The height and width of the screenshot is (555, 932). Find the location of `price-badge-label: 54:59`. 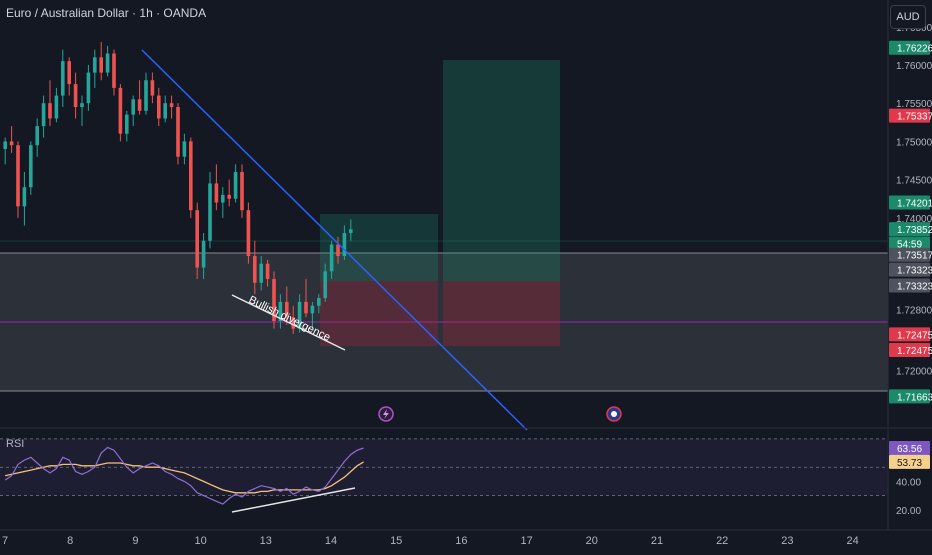

price-badge-label: 54:59 is located at coordinates (909, 245).